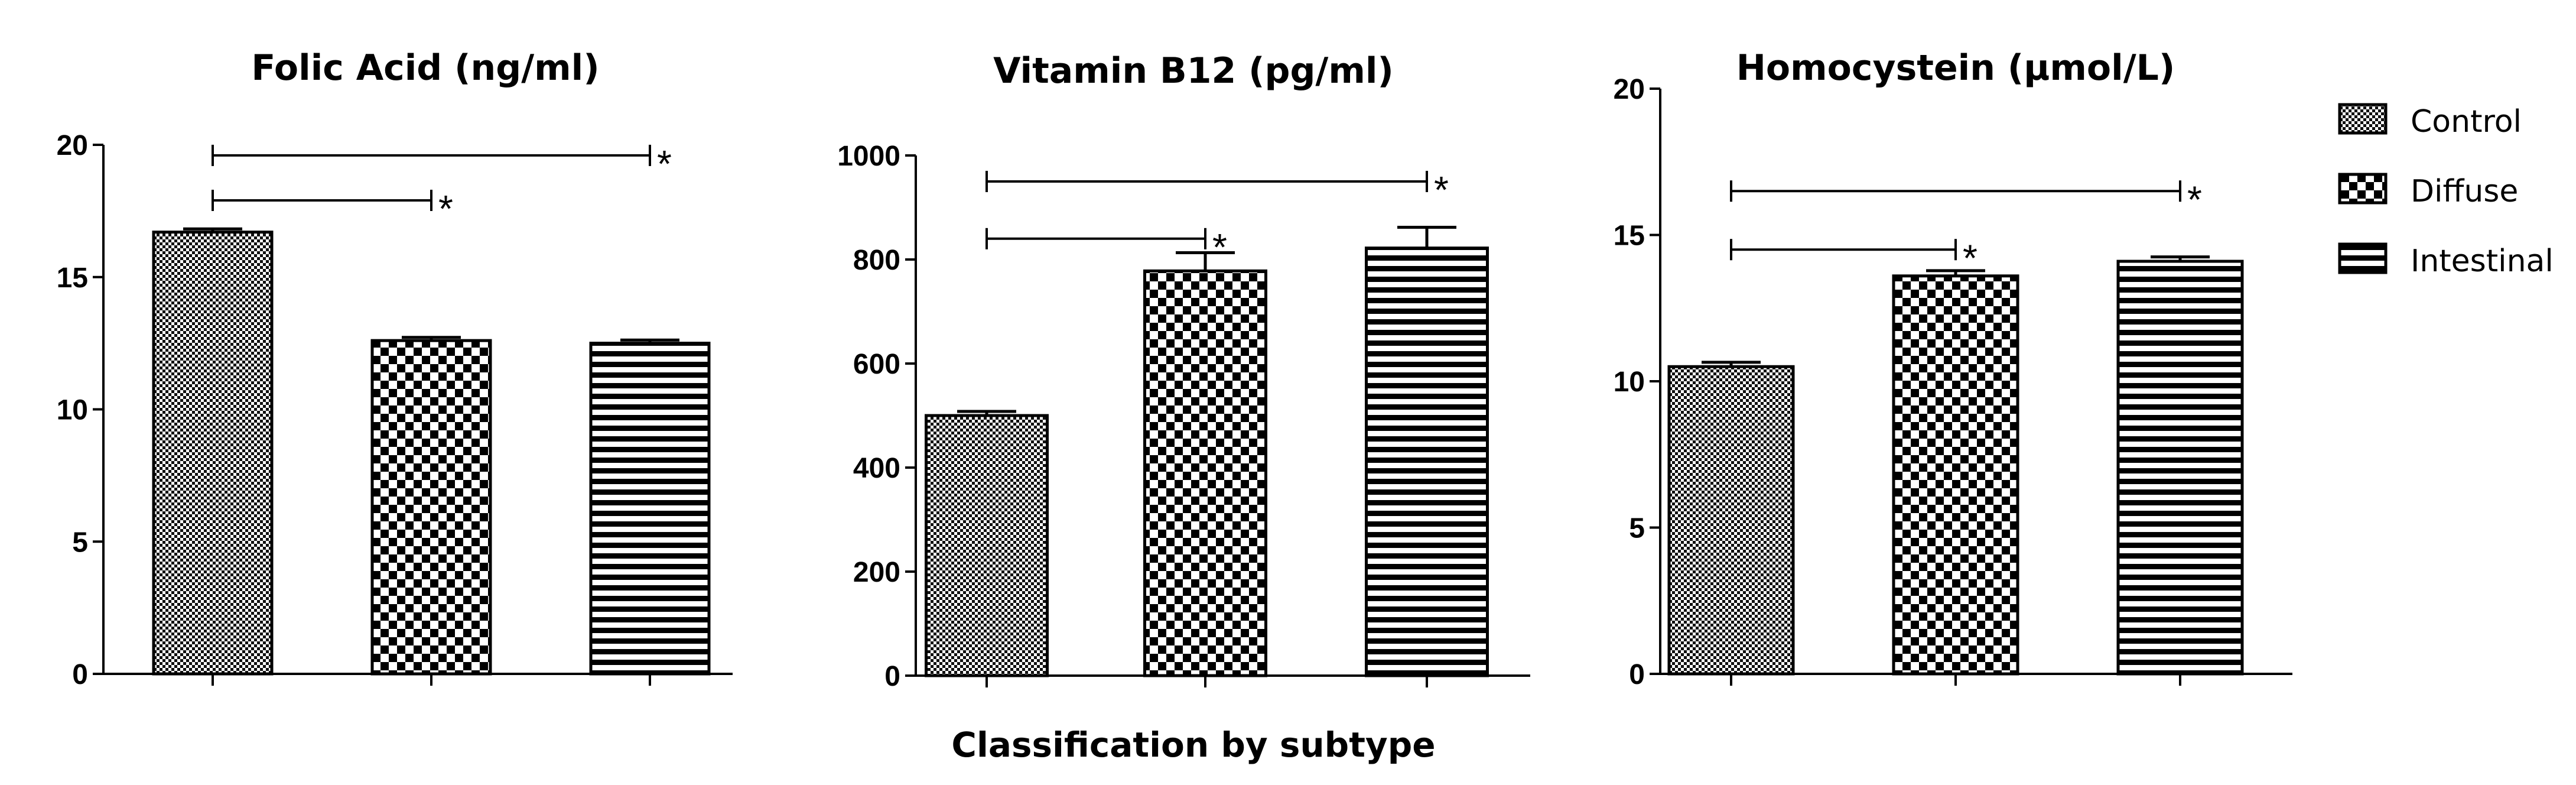 The image size is (2576, 785). What do you see at coordinates (2464, 192) in the screenshot?
I see `legend-label: Diffuse` at bounding box center [2464, 192].